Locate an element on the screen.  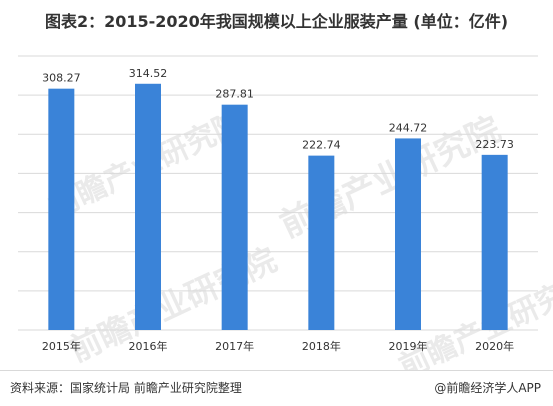
data-label: 308.27 is located at coordinates (61, 78).